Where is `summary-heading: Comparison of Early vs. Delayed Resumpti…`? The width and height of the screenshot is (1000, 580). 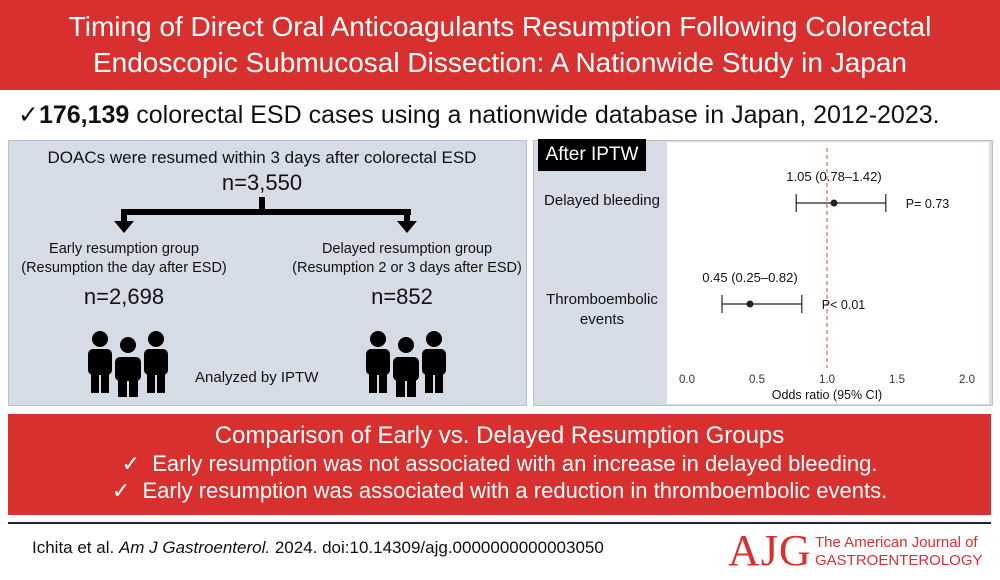
summary-heading: Comparison of Early vs. Delayed Resumpti… is located at coordinates (499, 435).